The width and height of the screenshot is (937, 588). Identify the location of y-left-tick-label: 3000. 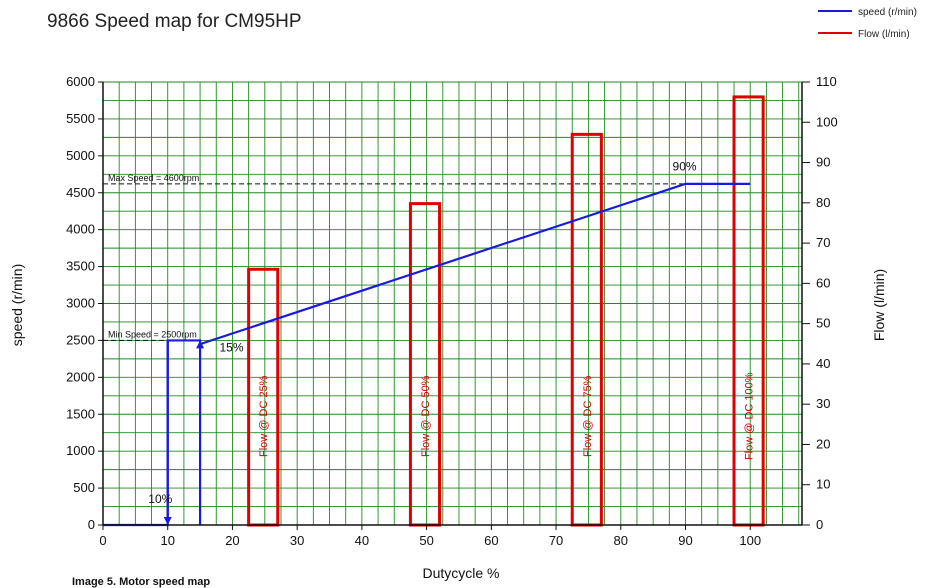
(80, 303).